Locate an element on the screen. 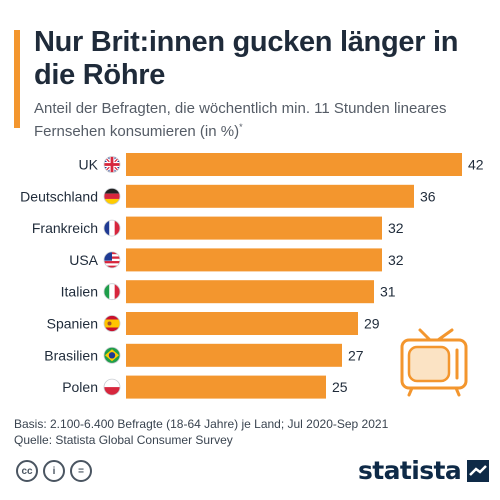 The width and height of the screenshot is (500, 500). license-icons: cc i = is located at coordinates (54, 471).